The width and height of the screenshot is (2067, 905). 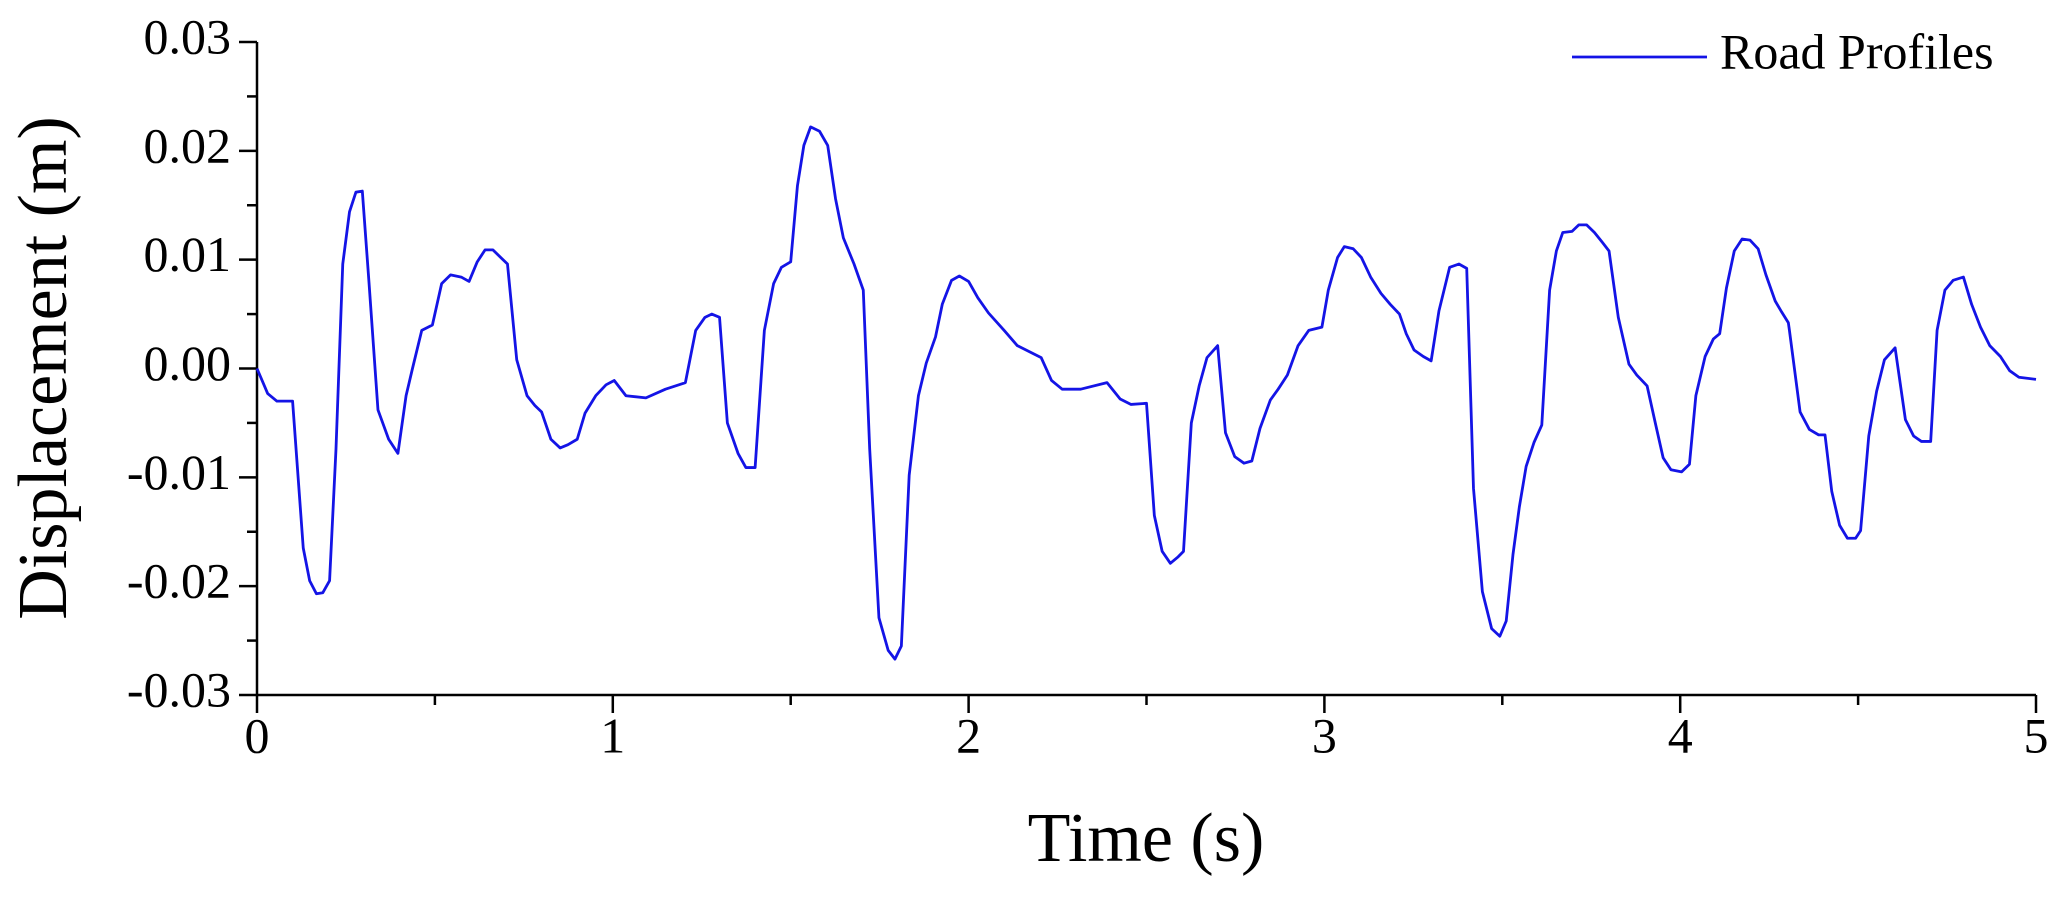 I want to click on y-tick-label: 0.03, so click(x=188, y=36).